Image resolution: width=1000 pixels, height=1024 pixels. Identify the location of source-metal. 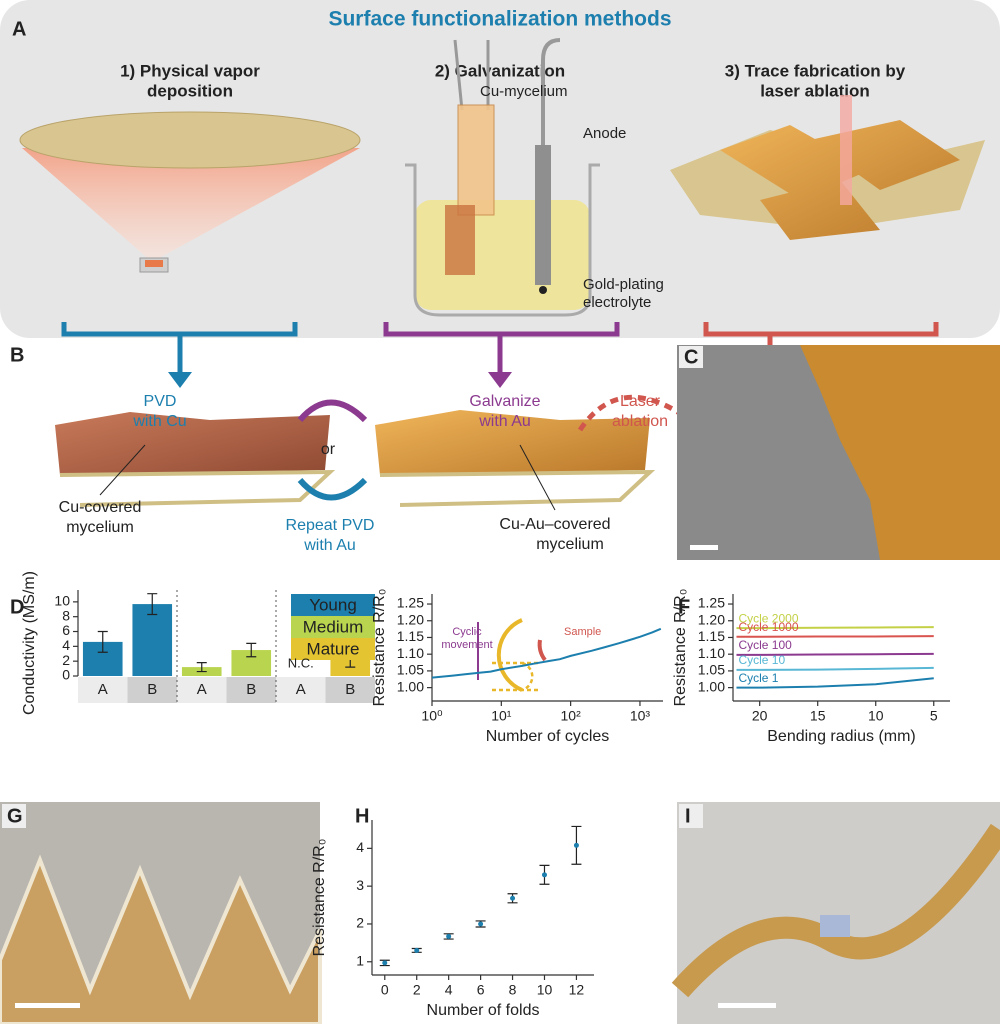
(154, 263).